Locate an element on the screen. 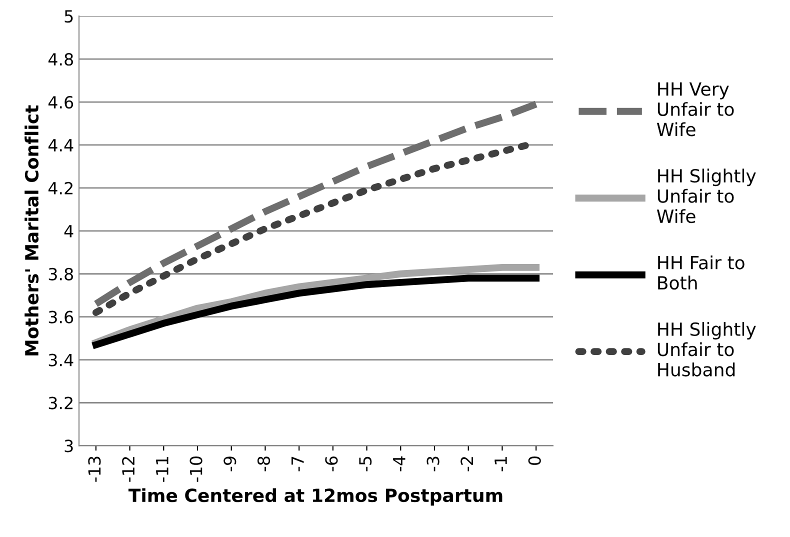 The width and height of the screenshot is (790, 537). legend-label: HH Fair to Both is located at coordinates (701, 272).